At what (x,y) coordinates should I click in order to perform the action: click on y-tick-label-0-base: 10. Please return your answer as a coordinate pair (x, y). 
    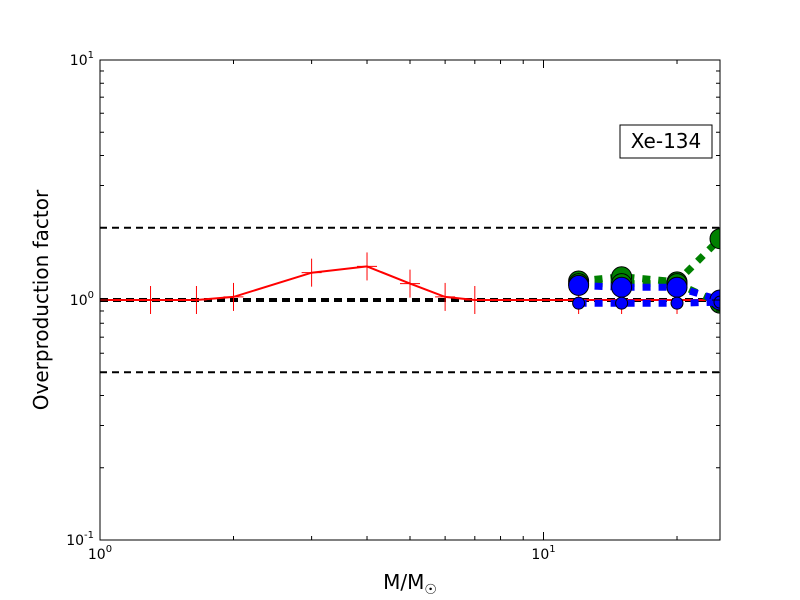
    Looking at the image, I should click on (75, 541).